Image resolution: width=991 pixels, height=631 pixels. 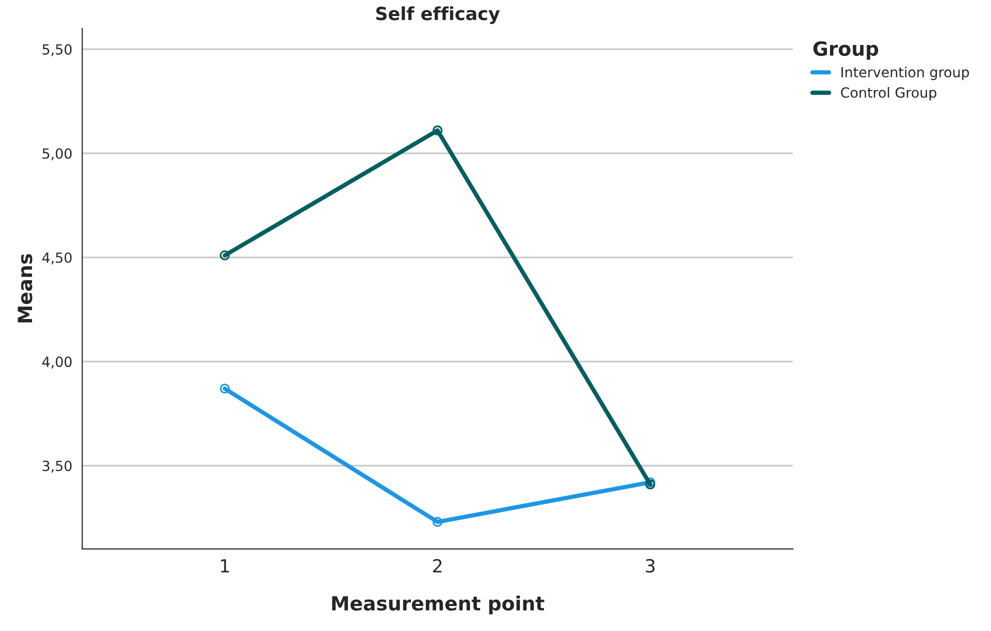 What do you see at coordinates (437, 565) in the screenshot?
I see `x-tick-label: 2` at bounding box center [437, 565].